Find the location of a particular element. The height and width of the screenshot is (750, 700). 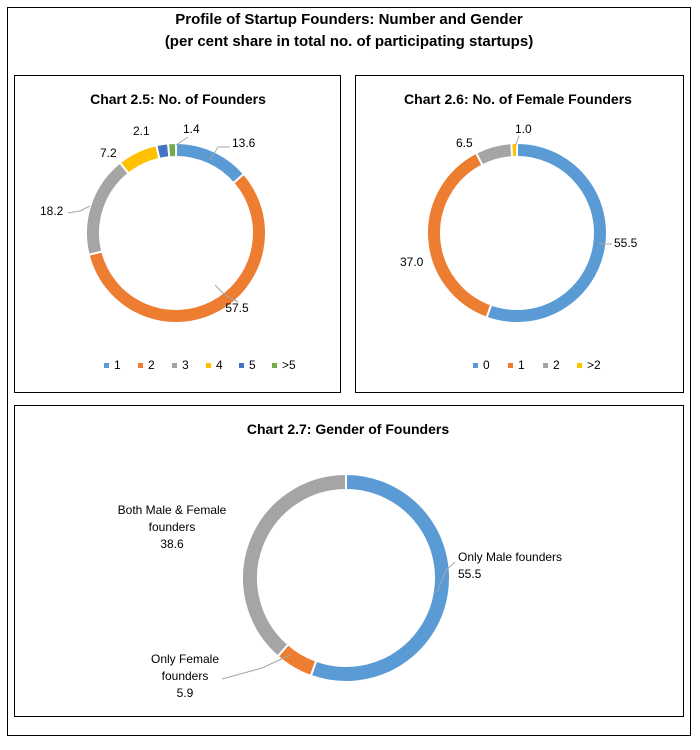

data-label: Only Female is located at coordinates (185, 659).